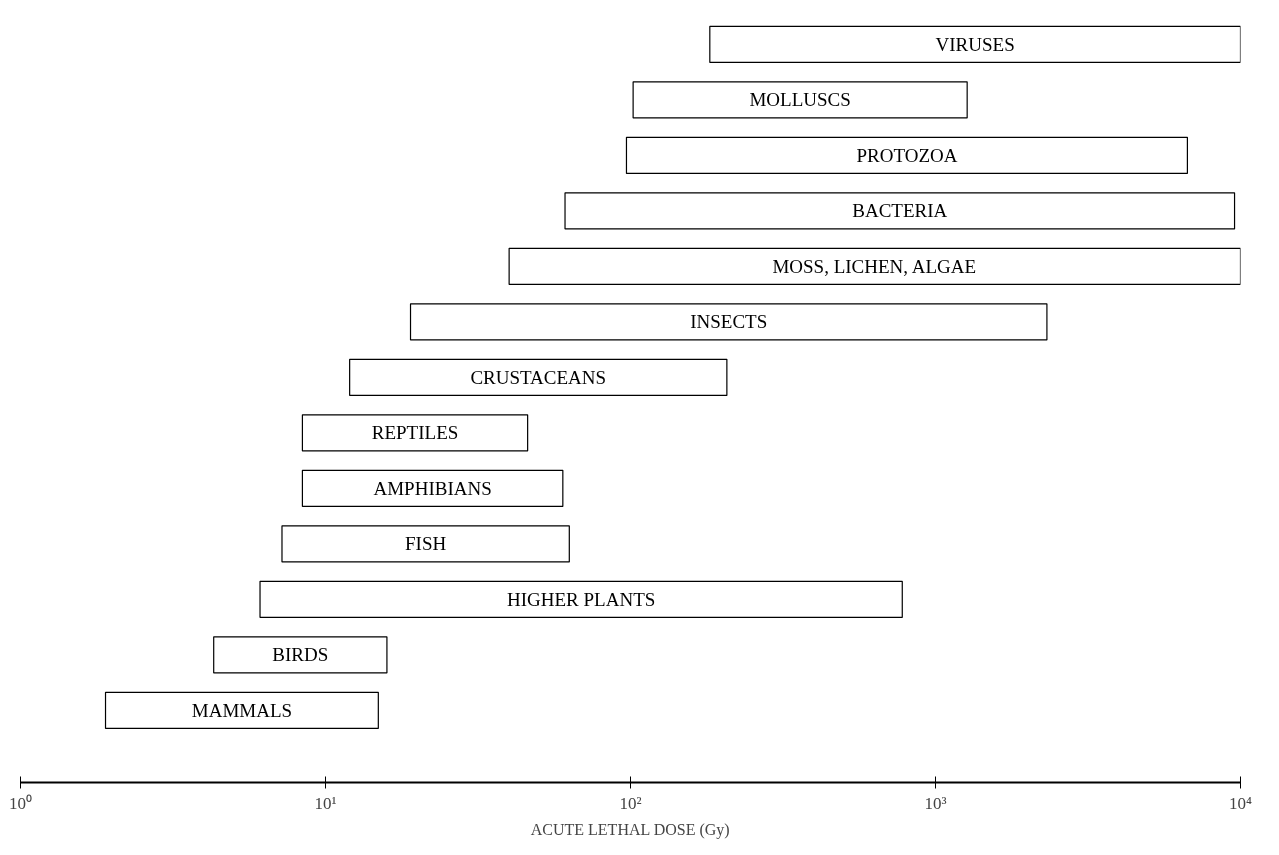 The image size is (1279, 855). I want to click on y-tick-label: VIRUSES, so click(975, 44).